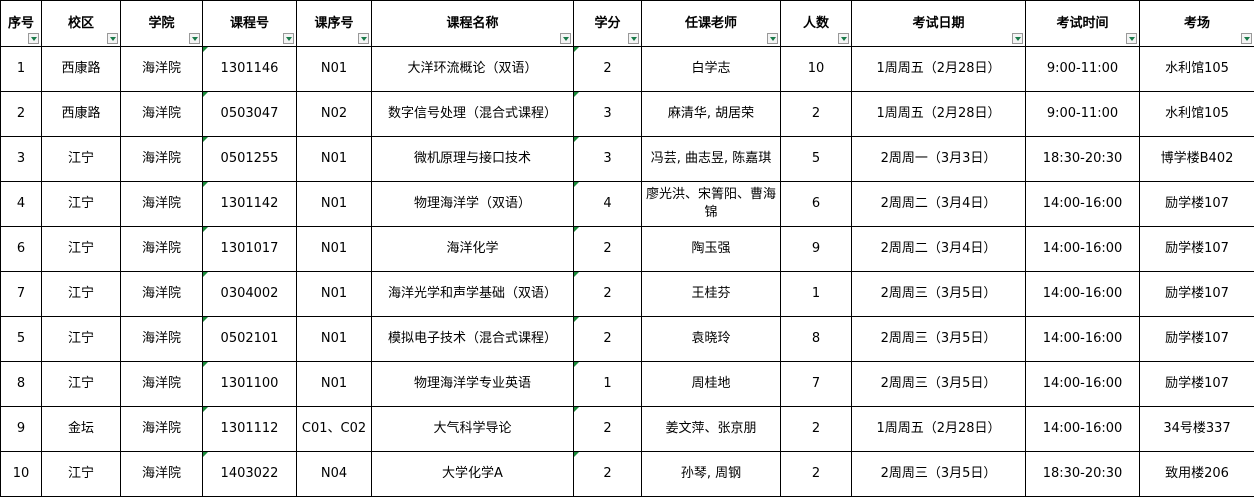 This screenshot has height=499, width=1254. What do you see at coordinates (21, 249) in the screenshot?
I see `table-cell: 6` at bounding box center [21, 249].